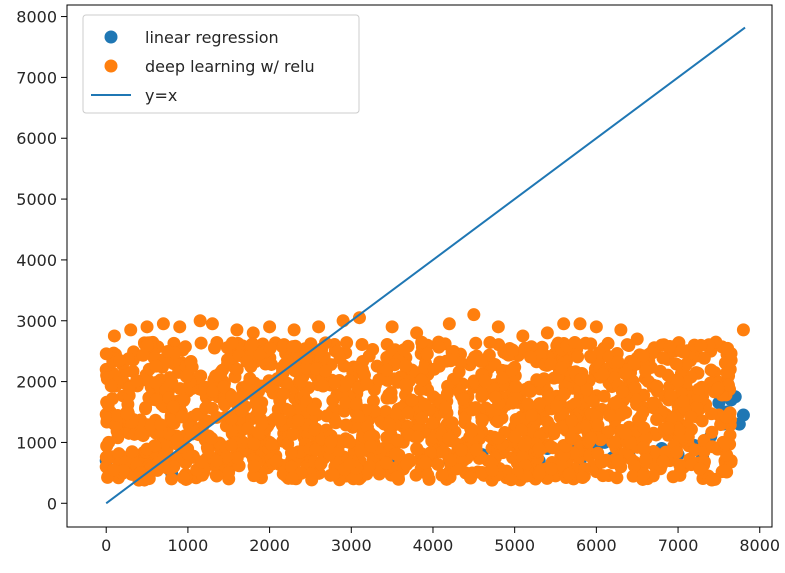 The height and width of the screenshot is (573, 785). Describe the element at coordinates (759, 545) in the screenshot. I see `x-tick-label: 8000` at that location.